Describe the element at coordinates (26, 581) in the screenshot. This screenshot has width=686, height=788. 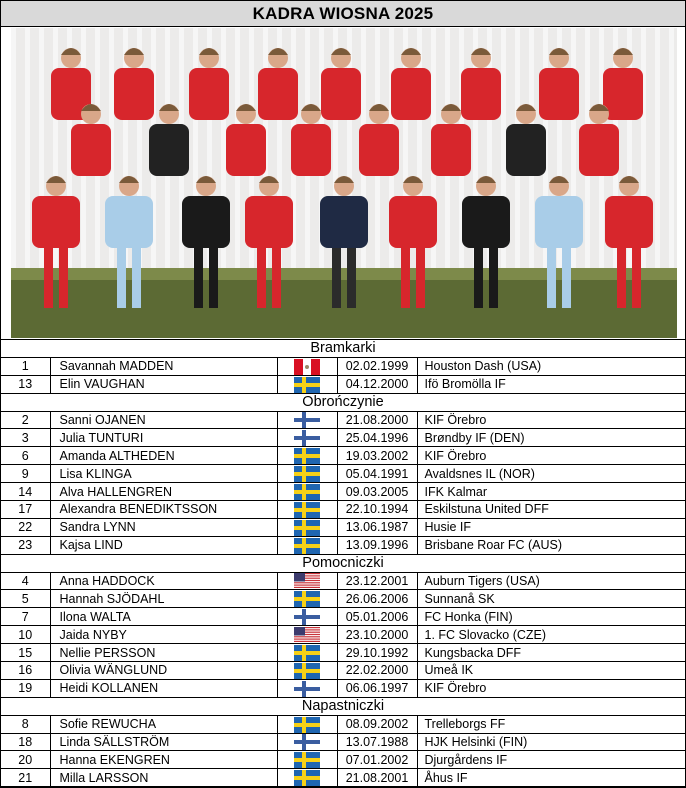
I see `player-number: 4` at that location.